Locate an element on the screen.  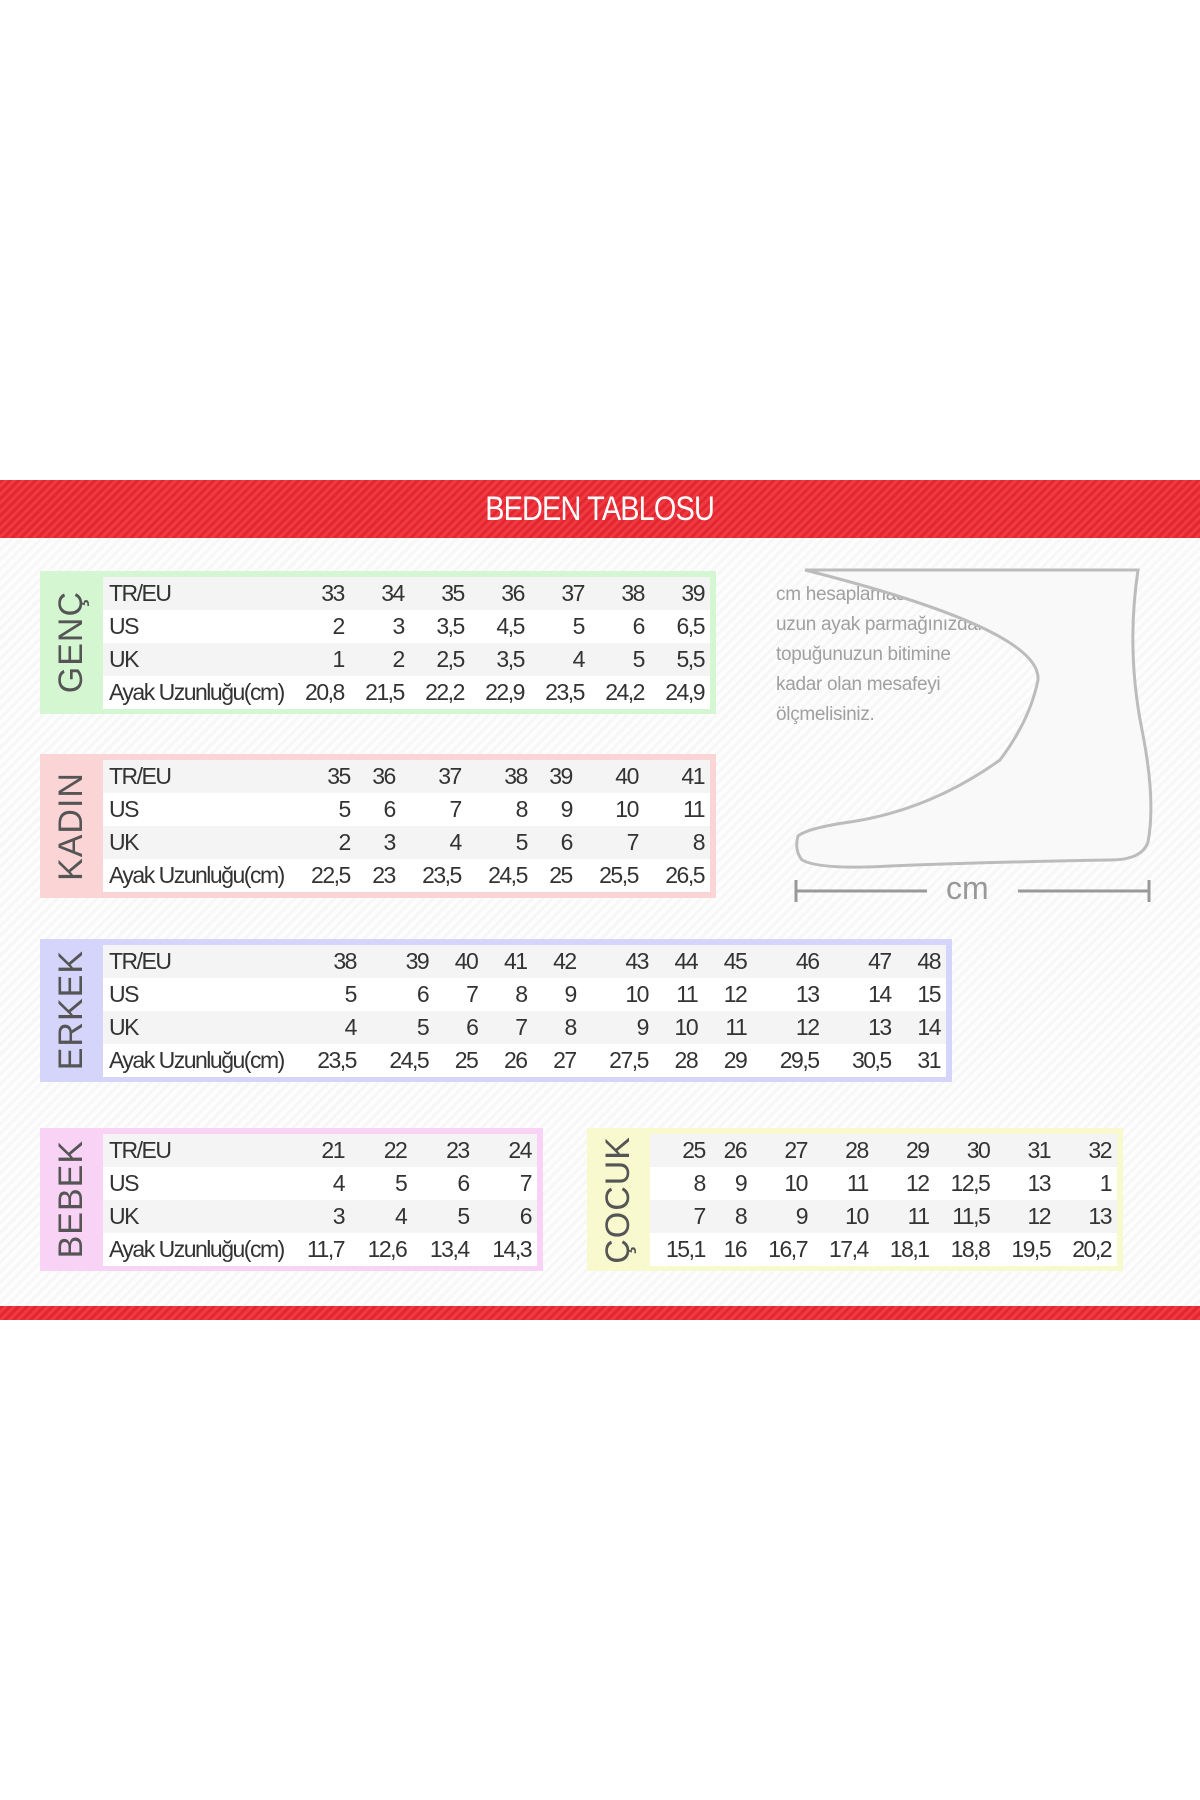
size-cell: 24,2 is located at coordinates (625, 692).